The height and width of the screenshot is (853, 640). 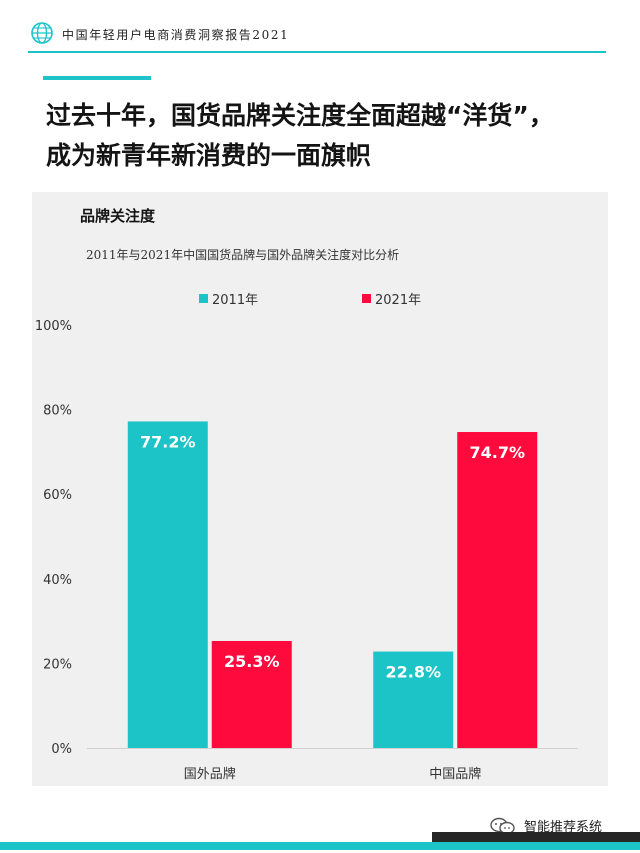 I want to click on category-label: 中国品牌, so click(x=455, y=774).